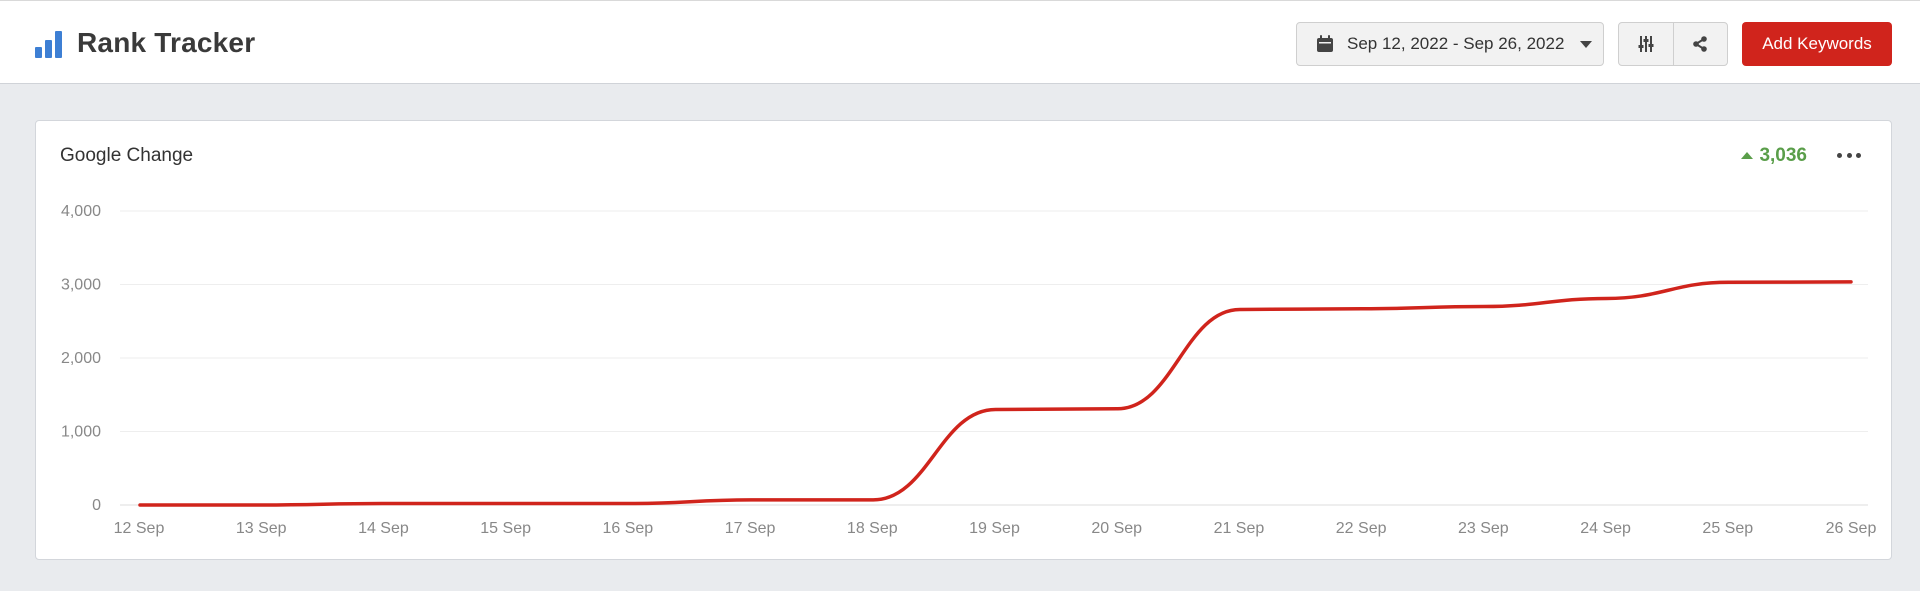 Image resolution: width=1920 pixels, height=591 pixels. What do you see at coordinates (1605, 528) in the screenshot?
I see `x-tick-label: 24 Sep` at bounding box center [1605, 528].